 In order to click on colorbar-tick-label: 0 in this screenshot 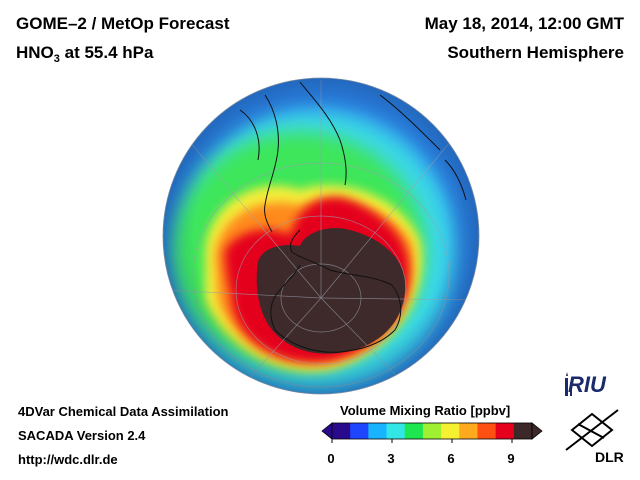, I will do `click(331, 458)`.